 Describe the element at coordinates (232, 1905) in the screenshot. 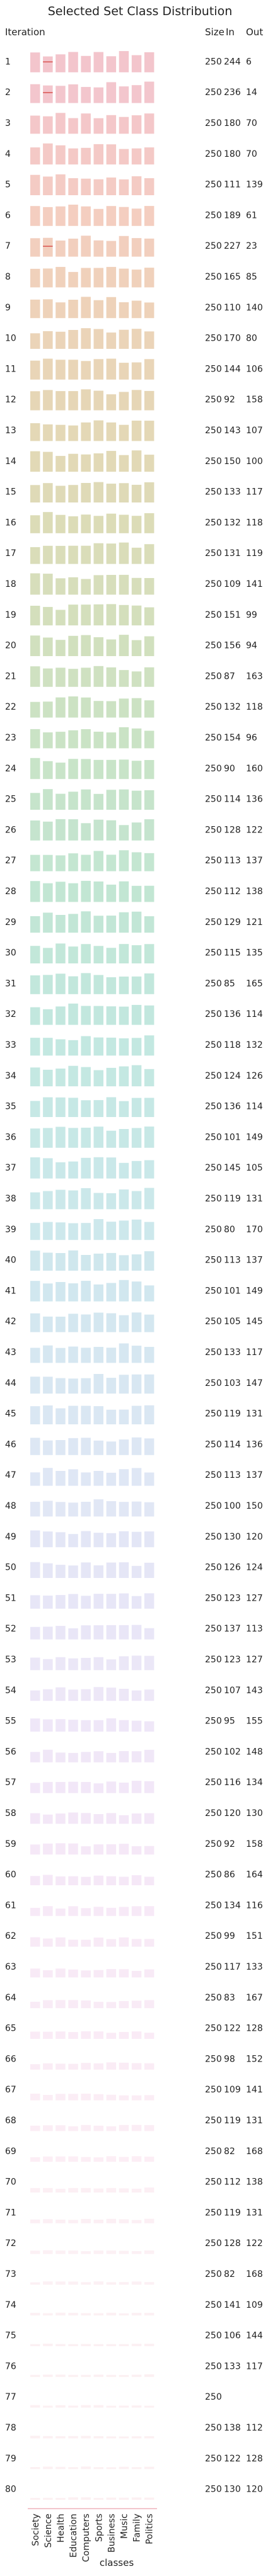

I see `in-value: 134` at that location.